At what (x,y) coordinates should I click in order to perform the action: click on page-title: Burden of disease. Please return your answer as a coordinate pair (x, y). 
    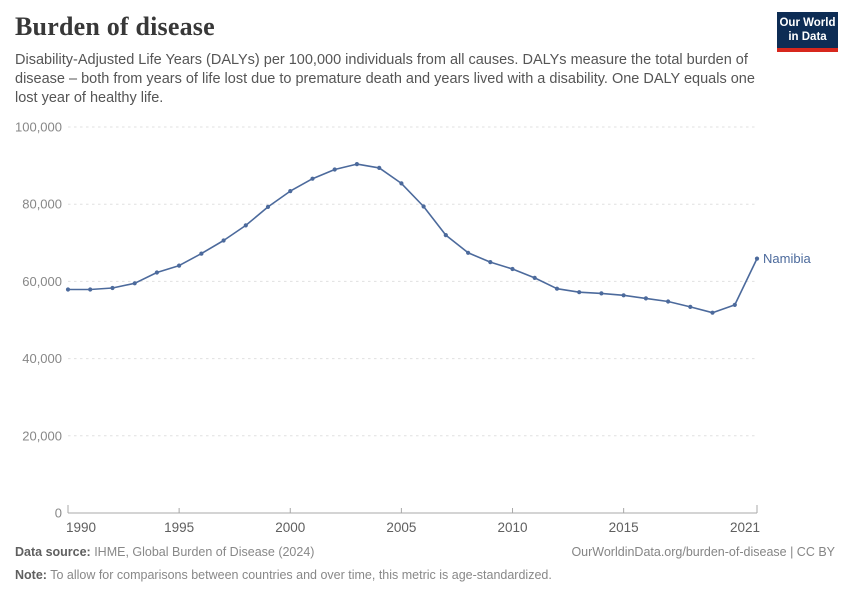
    Looking at the image, I should click on (115, 26).